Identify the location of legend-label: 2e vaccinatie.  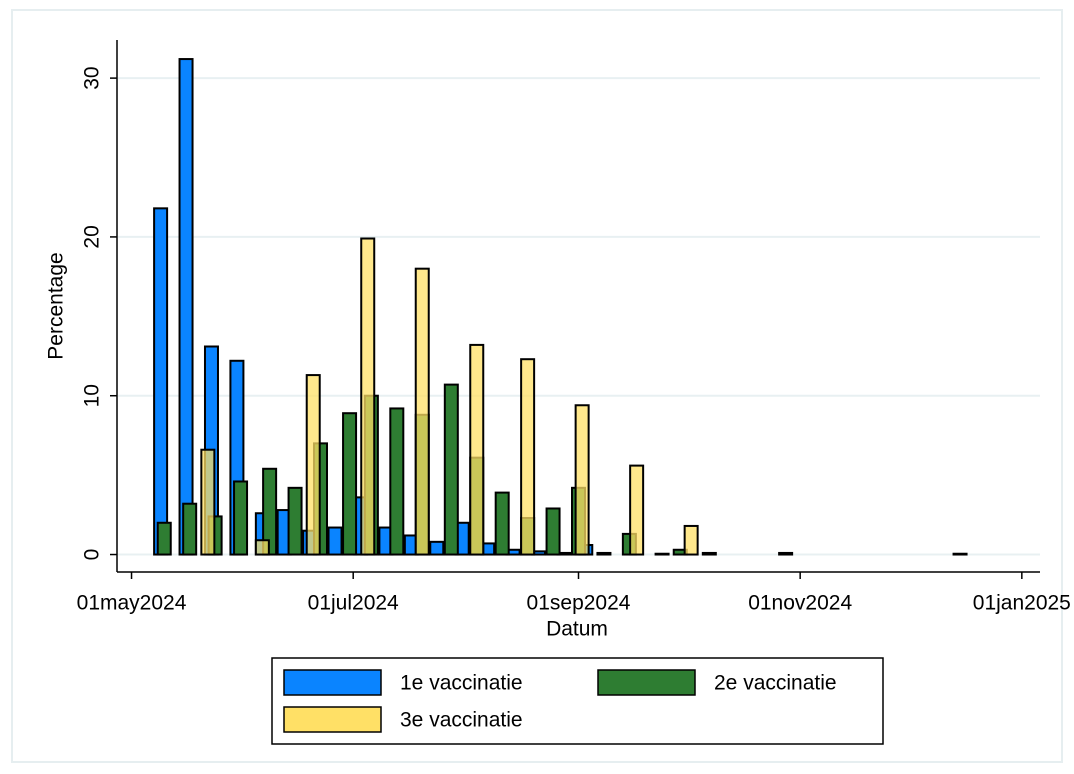
(775, 683).